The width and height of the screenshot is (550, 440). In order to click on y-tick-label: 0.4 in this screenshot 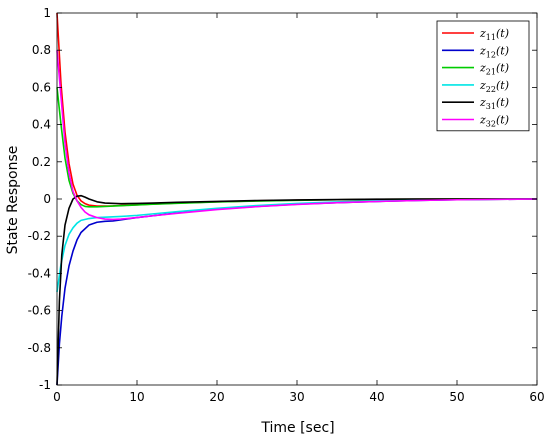, I will do `click(41, 125)`.